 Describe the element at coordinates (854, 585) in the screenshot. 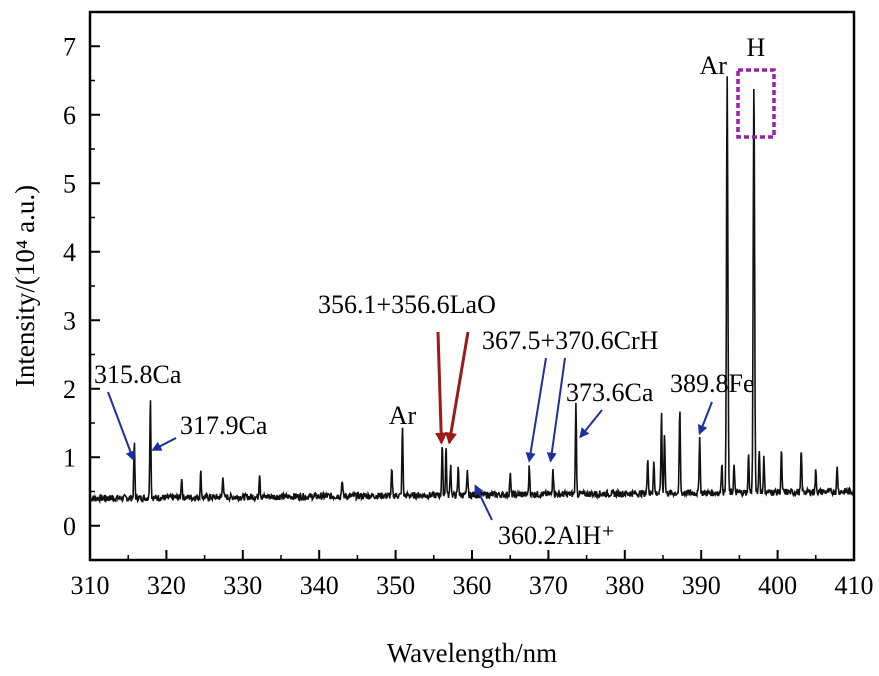

I see `x-tick-label: 410` at that location.